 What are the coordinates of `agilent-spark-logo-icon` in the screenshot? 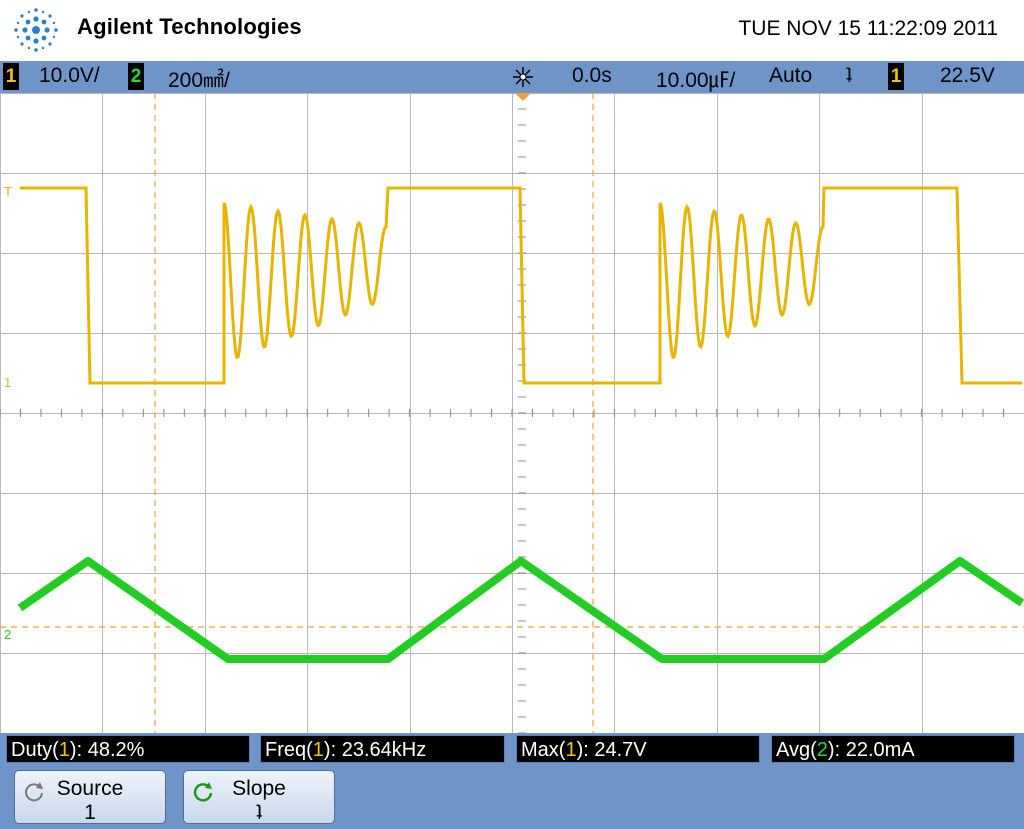 It's located at (36, 30).